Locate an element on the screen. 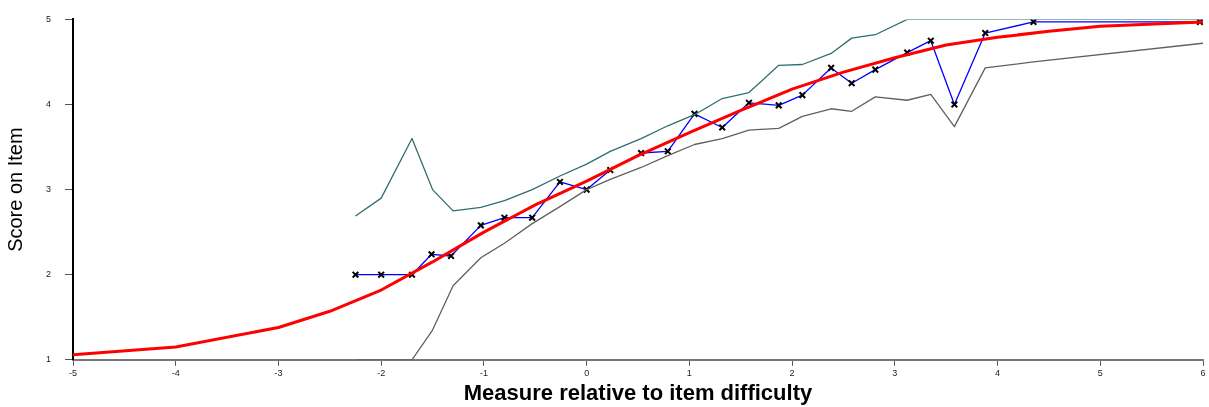 This screenshot has width=1209, height=407. x-tick-label: 6 is located at coordinates (1203, 372).